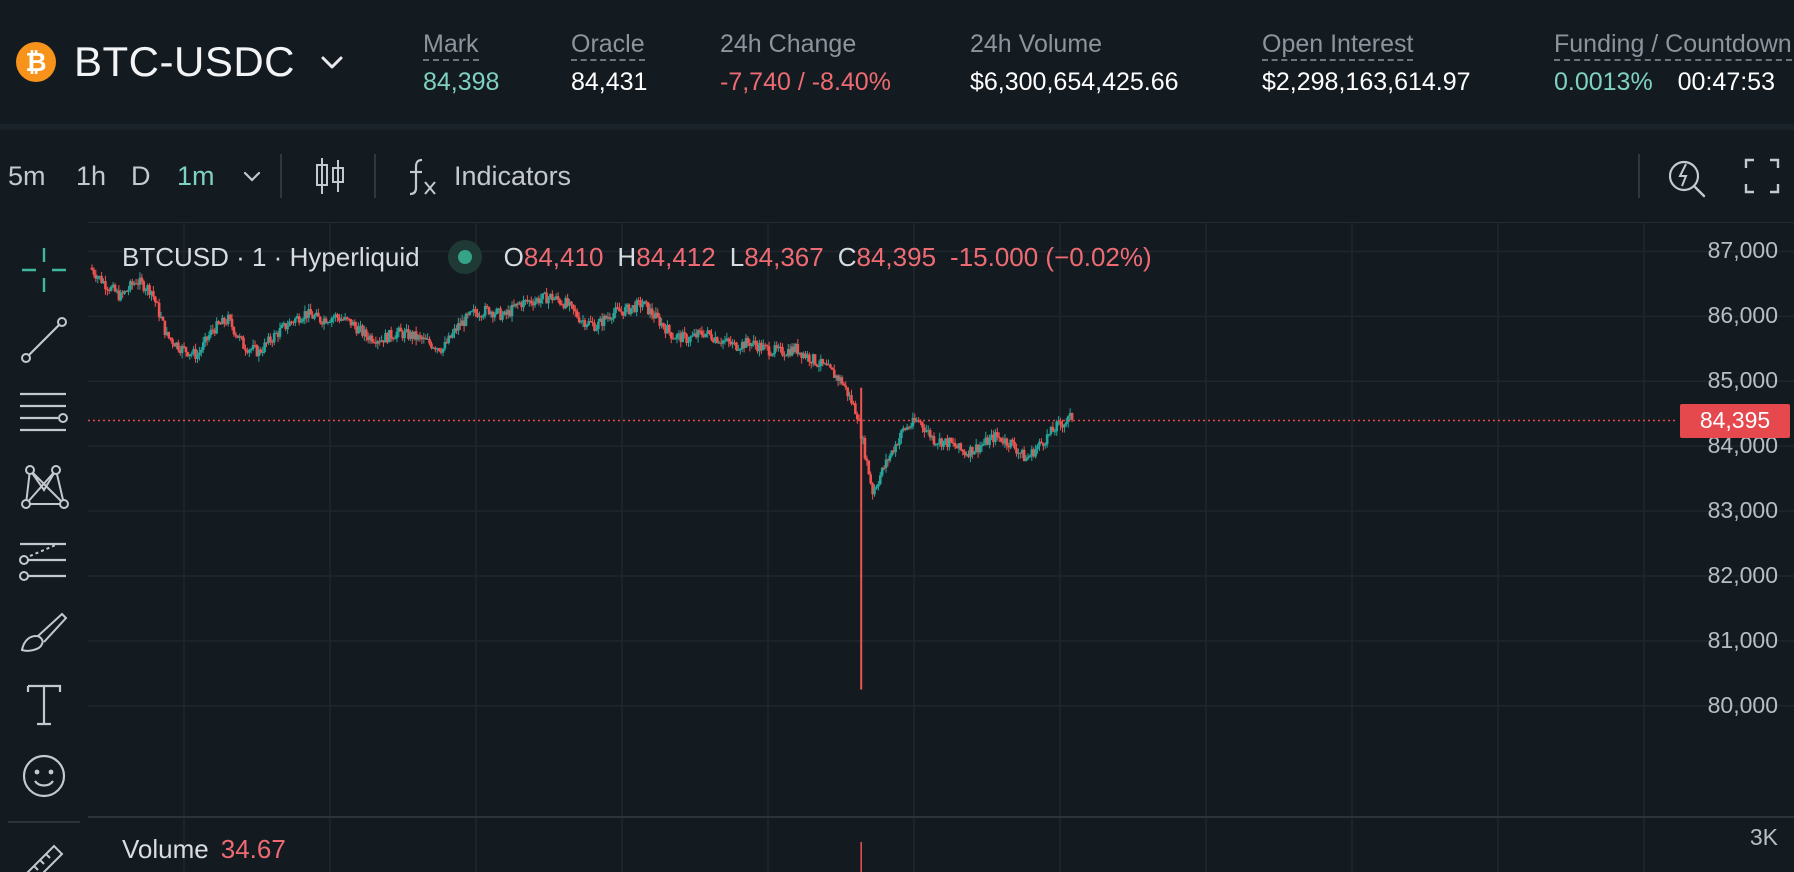 The height and width of the screenshot is (872, 1794). Describe the element at coordinates (27, 176) in the screenshot. I see `interval-5m: 5m` at that location.